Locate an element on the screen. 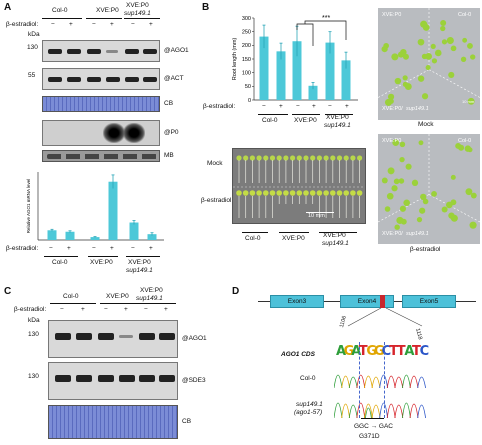  b-plate-estradiol is located at coordinates (429, 189).